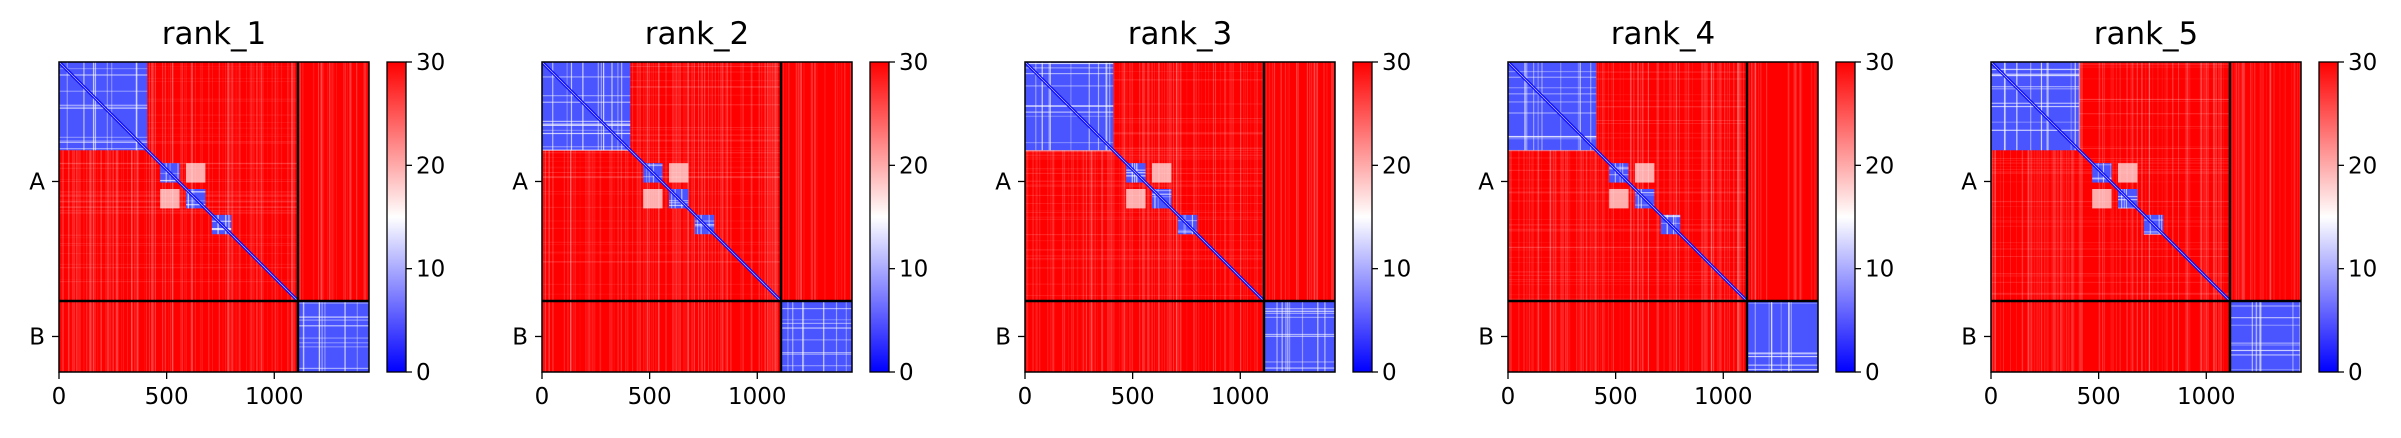 Image resolution: width=2401 pixels, height=438 pixels. Describe the element at coordinates (1240, 397) in the screenshot. I see `x-tick-label: 1000` at that location.